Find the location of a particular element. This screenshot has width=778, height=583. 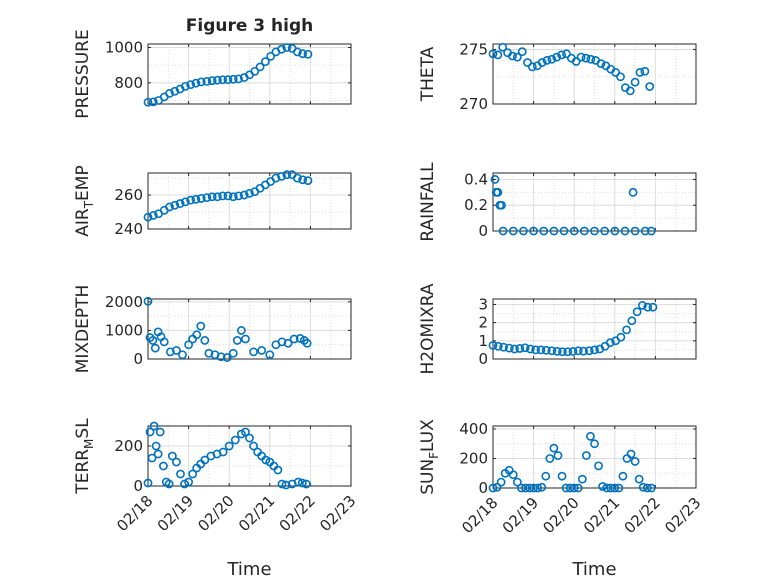

axes-box is located at coordinates (249, 456).